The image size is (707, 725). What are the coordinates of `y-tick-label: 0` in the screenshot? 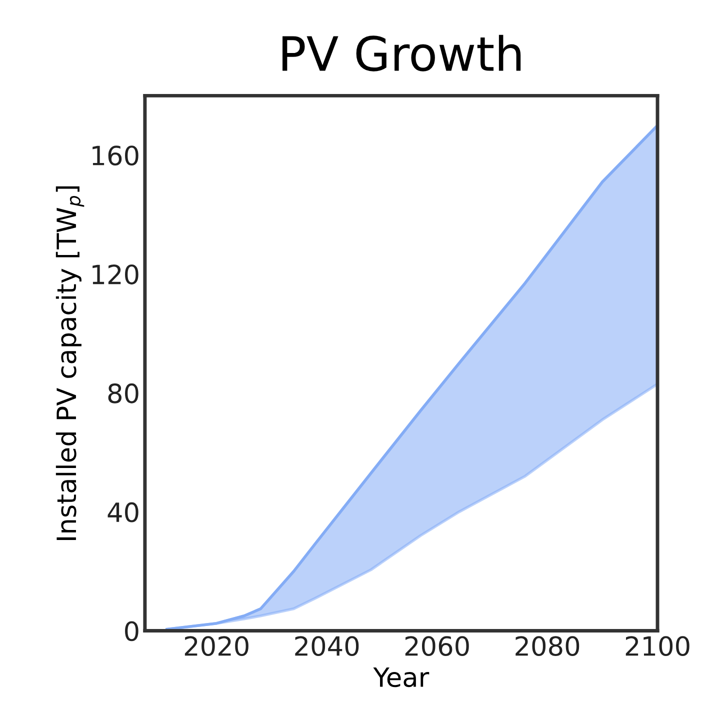 It's located at (131, 631).